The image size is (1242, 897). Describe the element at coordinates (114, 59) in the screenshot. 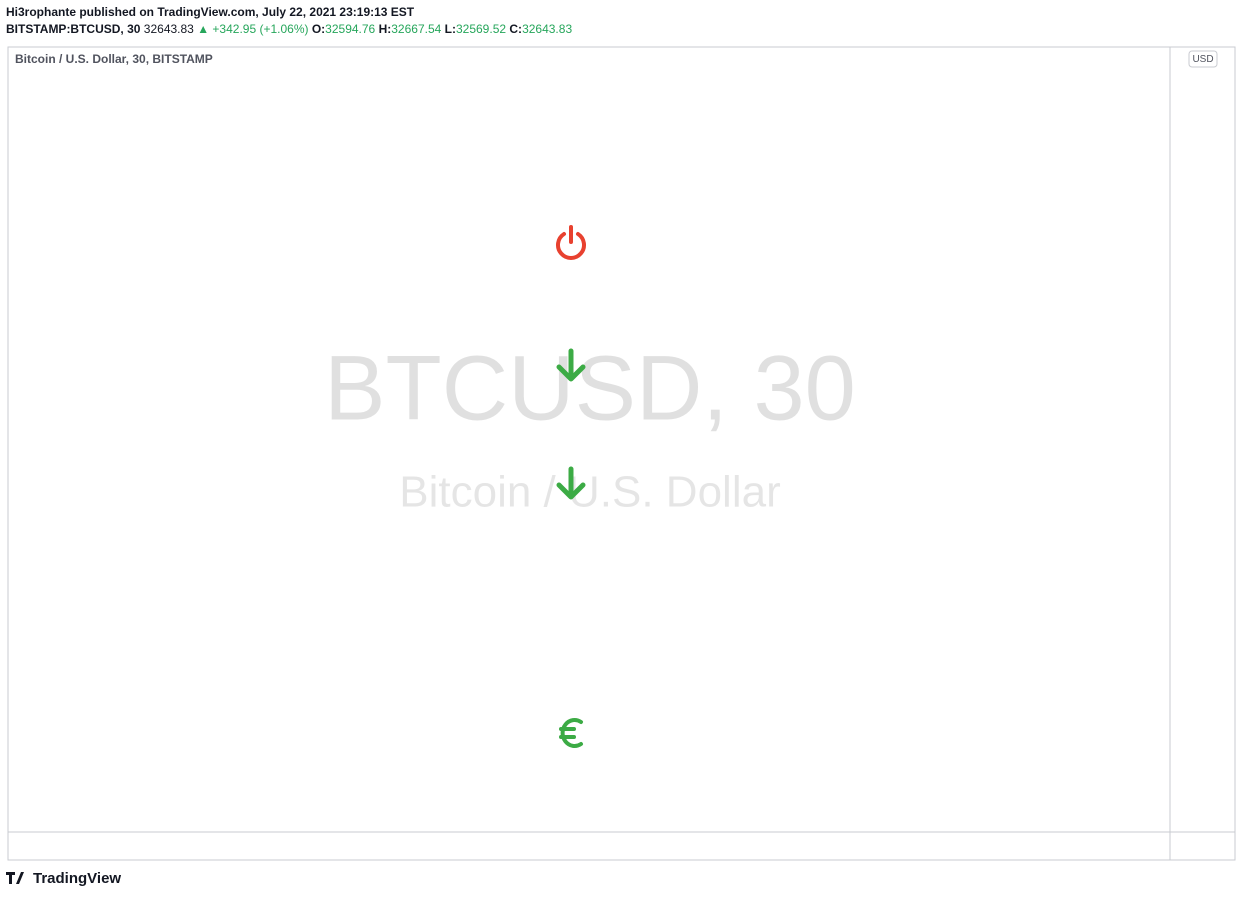

I see `series-legend: Bitcoin / U.S. Dollar, 30, BITSTAMP` at that location.